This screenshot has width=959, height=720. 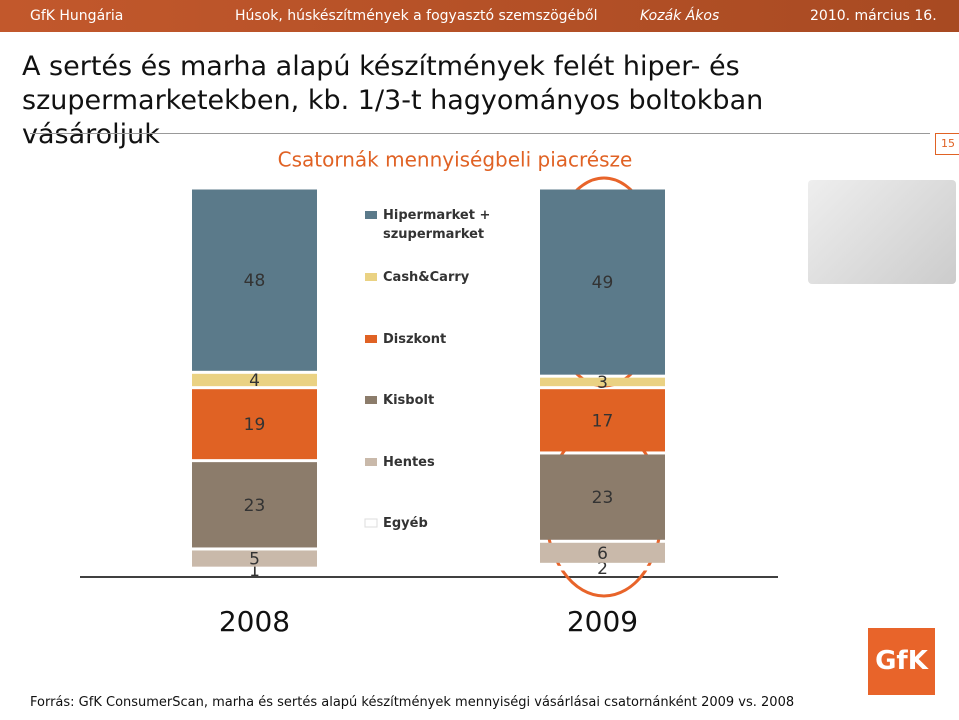 I want to click on gfk-logo: GfK, so click(x=901, y=661).